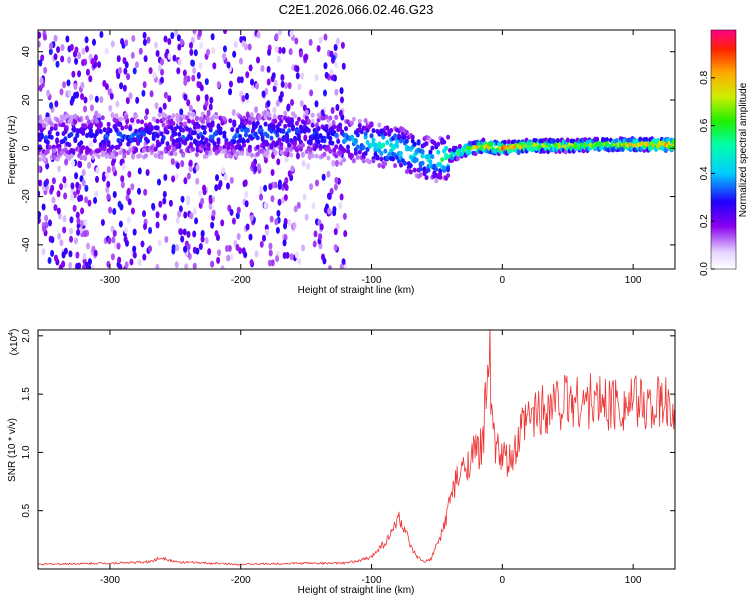 Image resolution: width=750 pixels, height=600 pixels. I want to click on colorbar-gradient, so click(723, 149).